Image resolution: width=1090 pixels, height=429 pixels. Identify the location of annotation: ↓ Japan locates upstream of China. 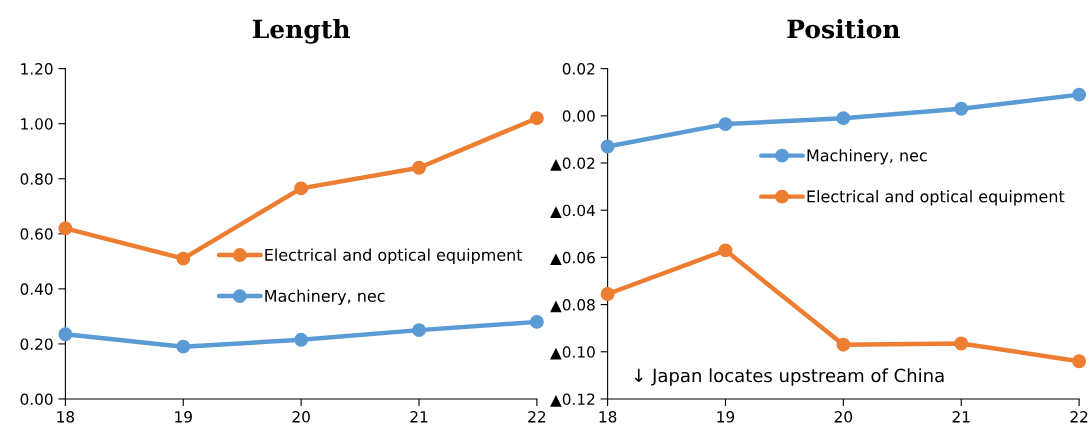
(789, 377).